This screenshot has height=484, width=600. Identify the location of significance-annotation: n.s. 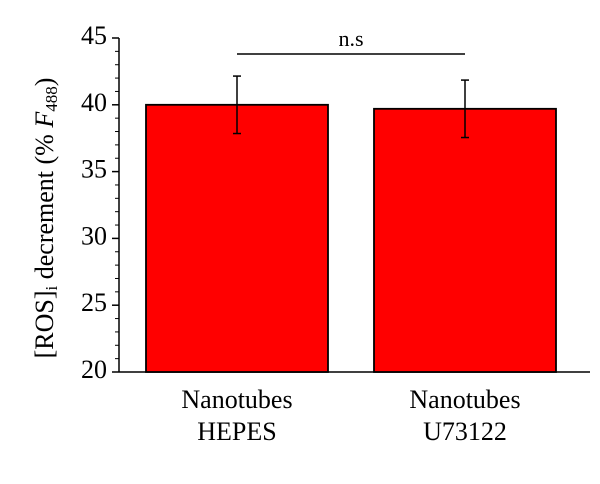
(351, 40).